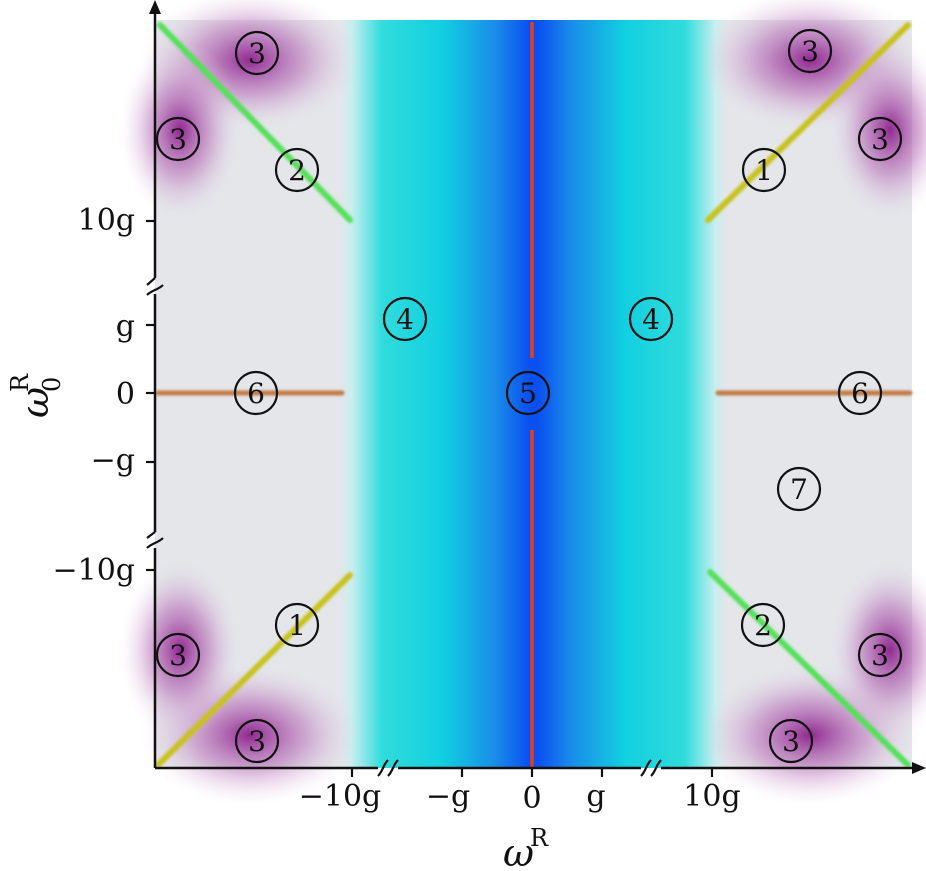  I want to click on region-marker-top-left-b: 3, so click(178, 139).